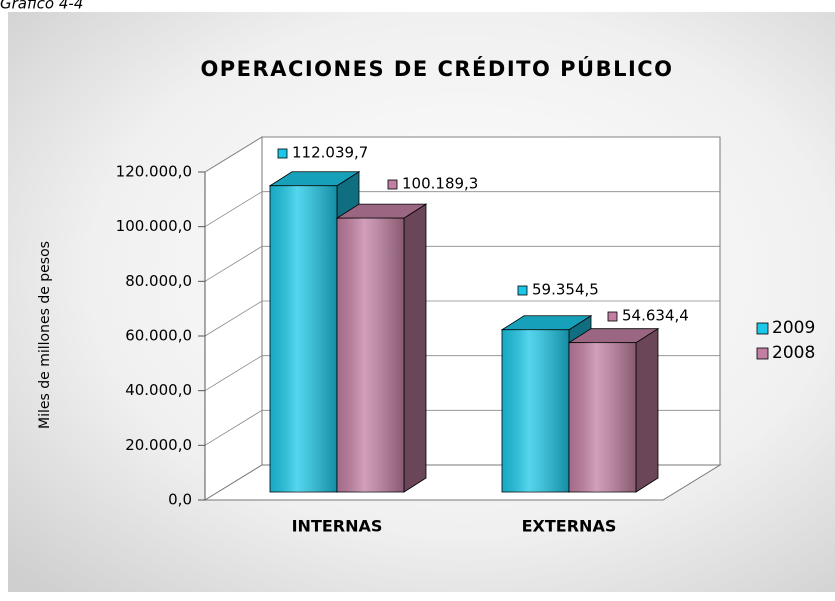  Describe the element at coordinates (565, 290) in the screenshot. I see `value-label: 59.354,5` at that location.